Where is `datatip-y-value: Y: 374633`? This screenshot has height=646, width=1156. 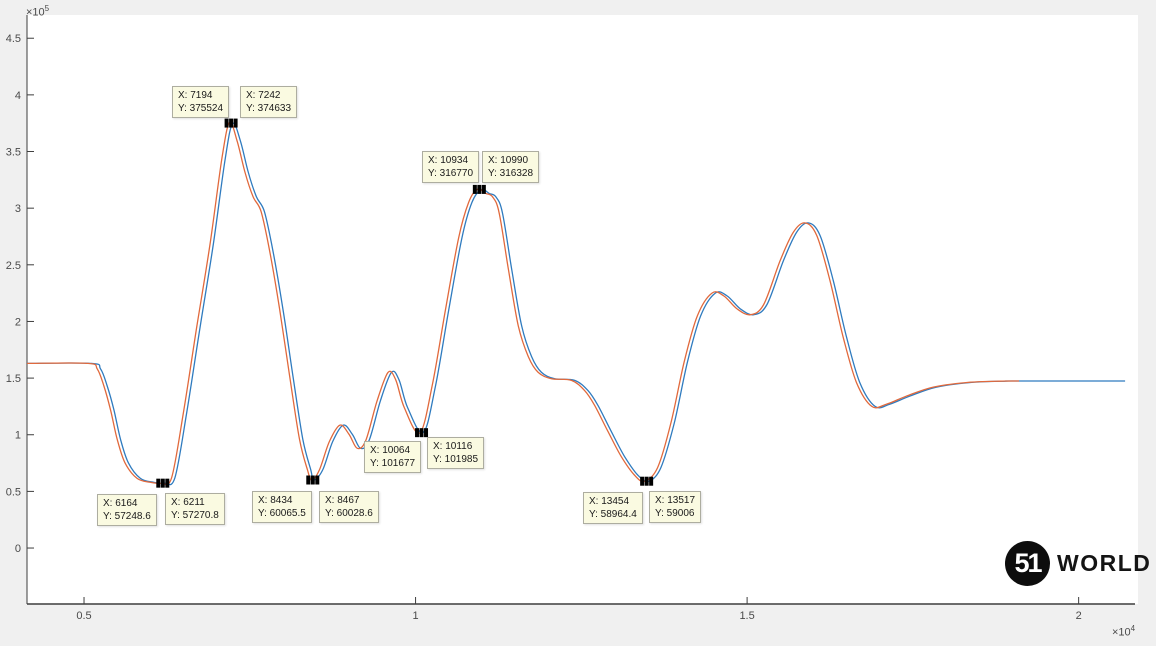 datatip-y-value: Y: 374633 is located at coordinates (269, 108).